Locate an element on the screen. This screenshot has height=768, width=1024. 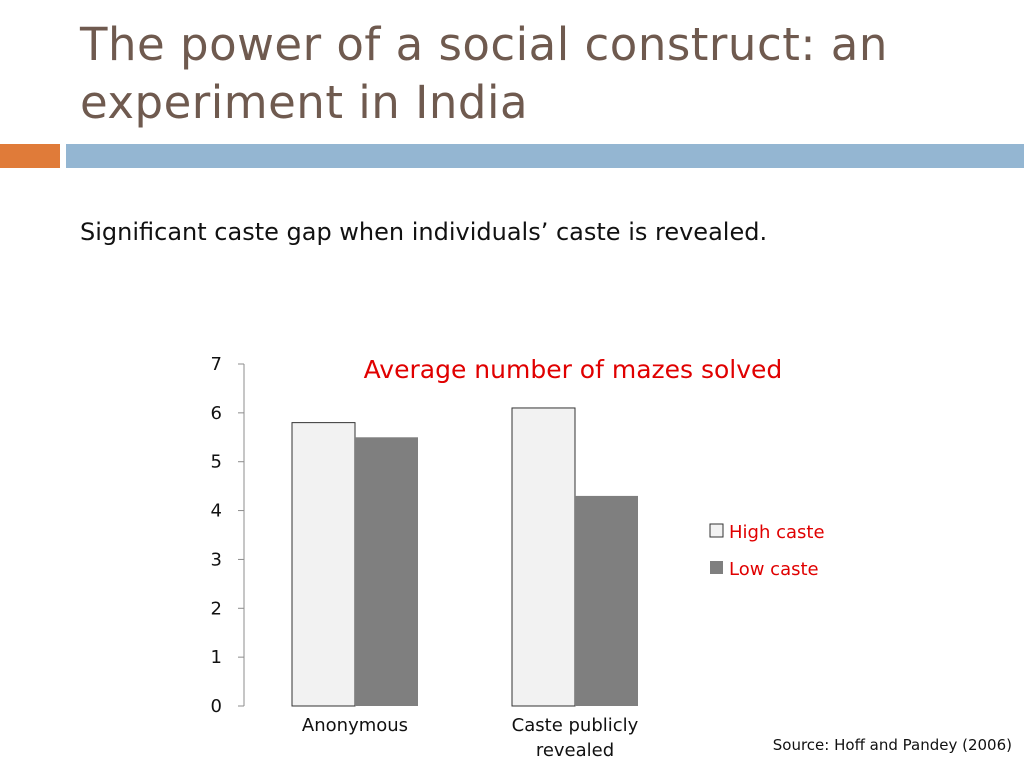
accent-bar-orange is located at coordinates (30, 156).